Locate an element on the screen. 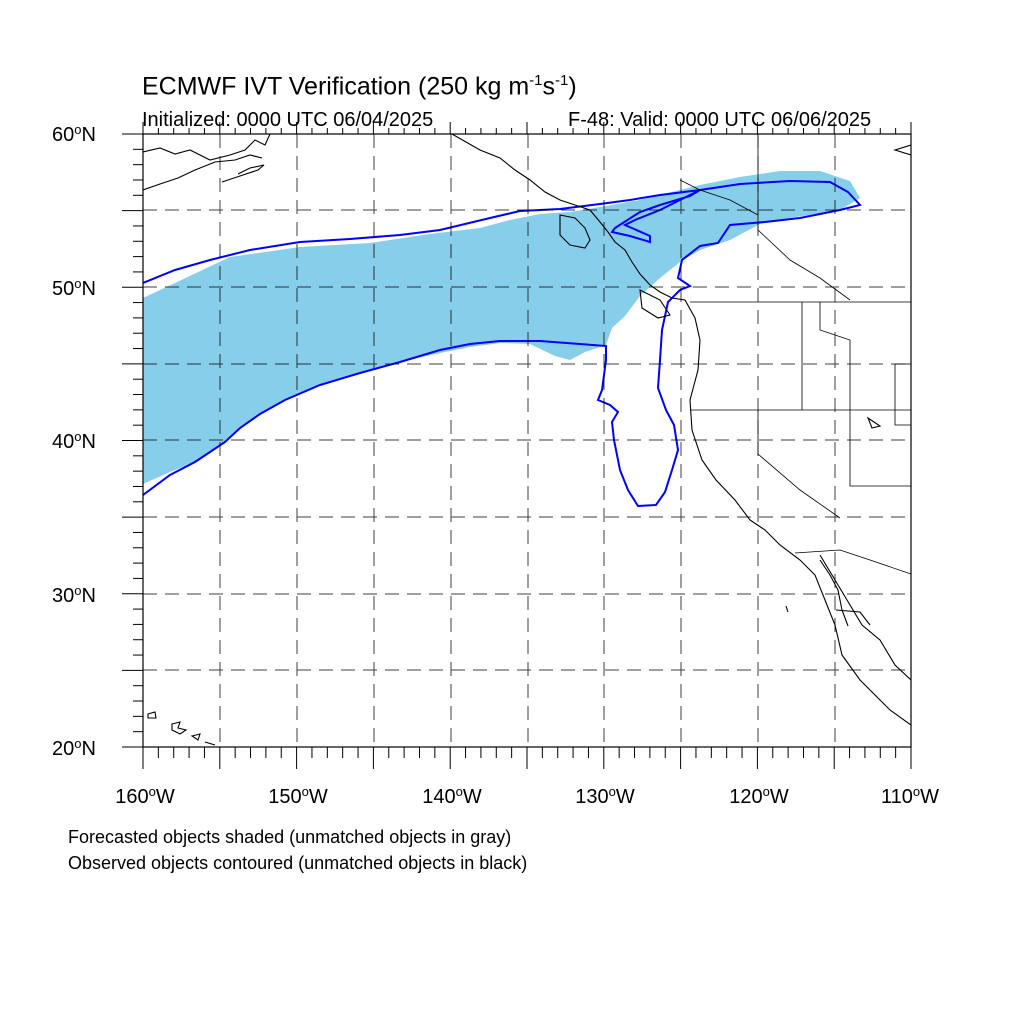 The height and width of the screenshot is (1024, 1024). valid-time: F-48: Valid: 0000 UTC 06/06/2025 is located at coordinates (720, 120).